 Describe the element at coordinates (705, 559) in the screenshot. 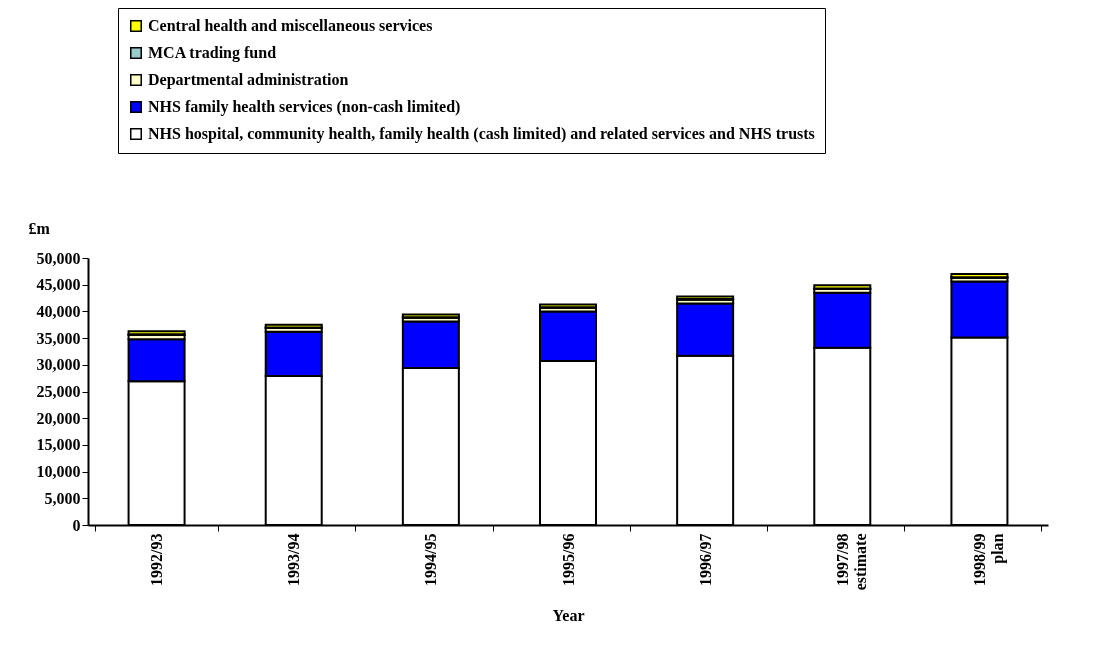

I see `x-tick-label: 1996/97` at that location.